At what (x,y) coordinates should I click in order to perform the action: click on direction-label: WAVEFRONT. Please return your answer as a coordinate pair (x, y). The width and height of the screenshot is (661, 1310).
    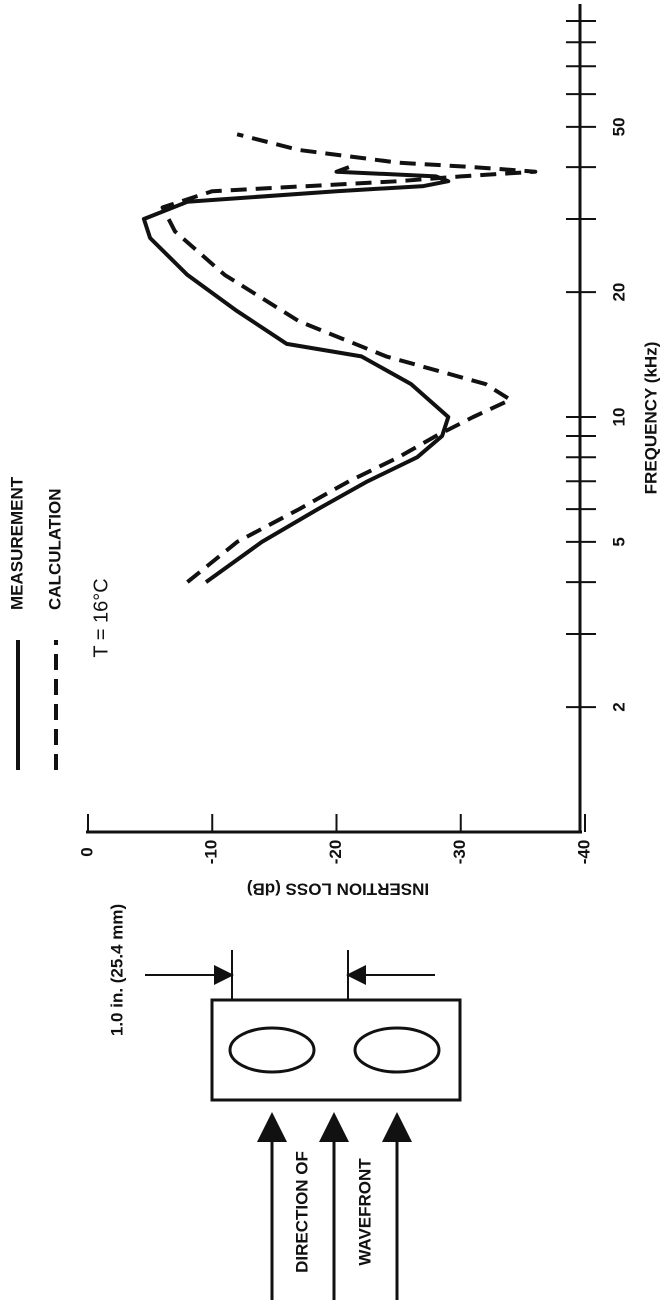
    Looking at the image, I should click on (364, 1212).